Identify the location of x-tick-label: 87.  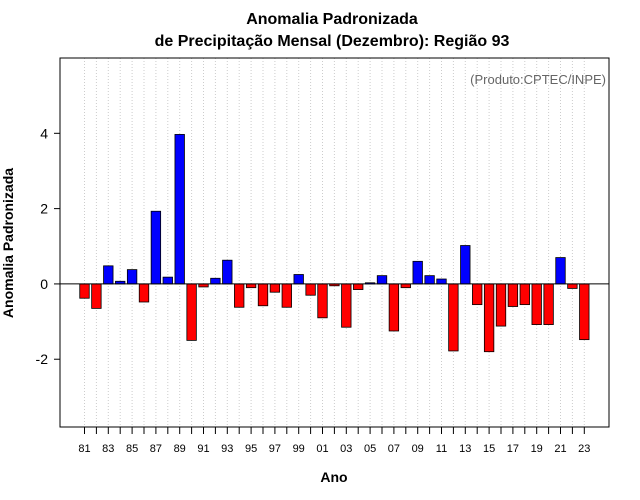
(156, 449).